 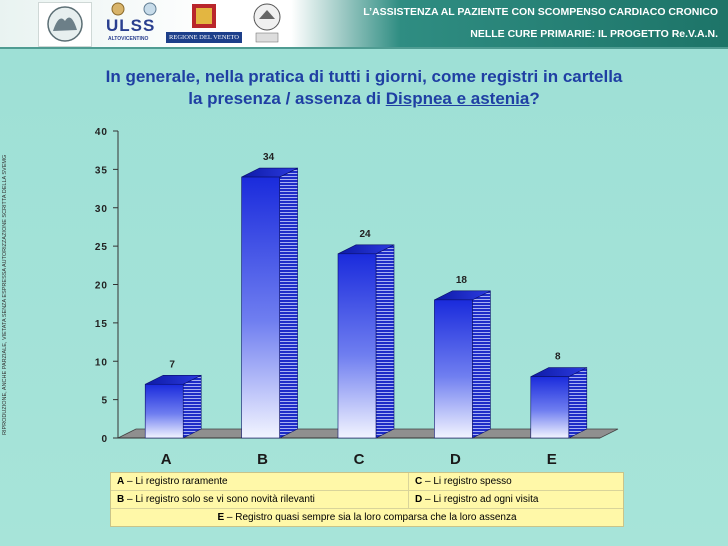 I want to click on legend-key-e: E, so click(x=221, y=517).